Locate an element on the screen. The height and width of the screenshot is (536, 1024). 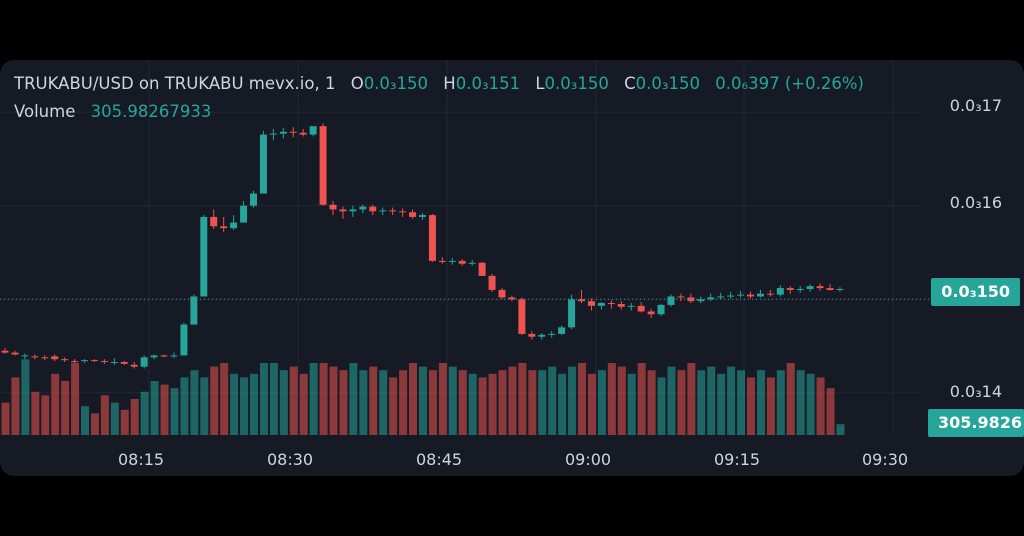
symbol-title: TRUKABU/USD on TRUKABU mevx.io, 1 is located at coordinates (175, 83).